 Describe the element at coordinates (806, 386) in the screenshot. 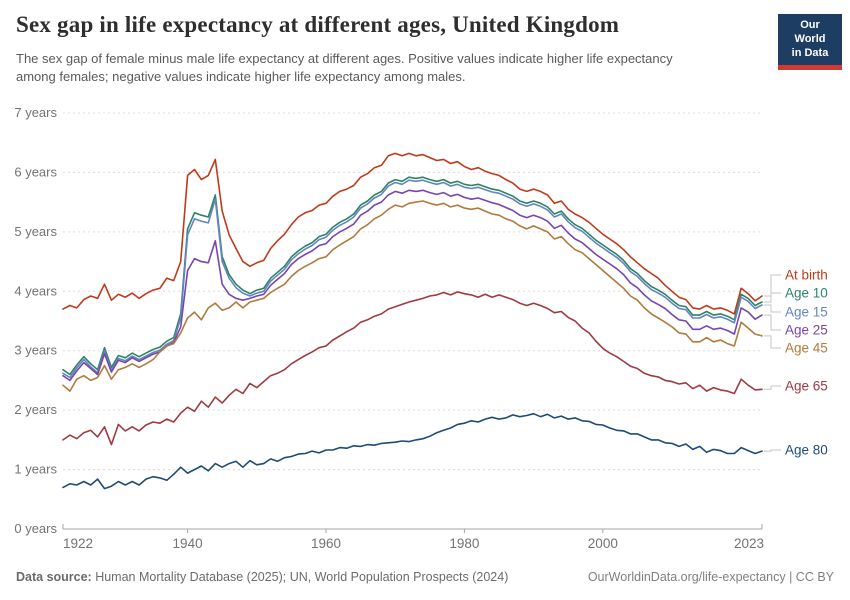

I see `legend-label-age-65: Age 65` at that location.